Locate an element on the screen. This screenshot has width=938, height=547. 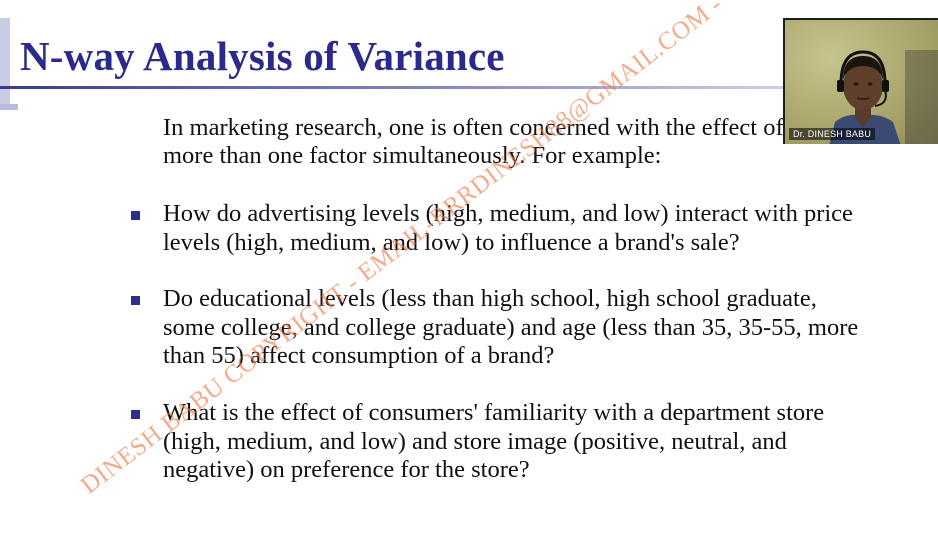
title-underline is located at coordinates (469, 87).